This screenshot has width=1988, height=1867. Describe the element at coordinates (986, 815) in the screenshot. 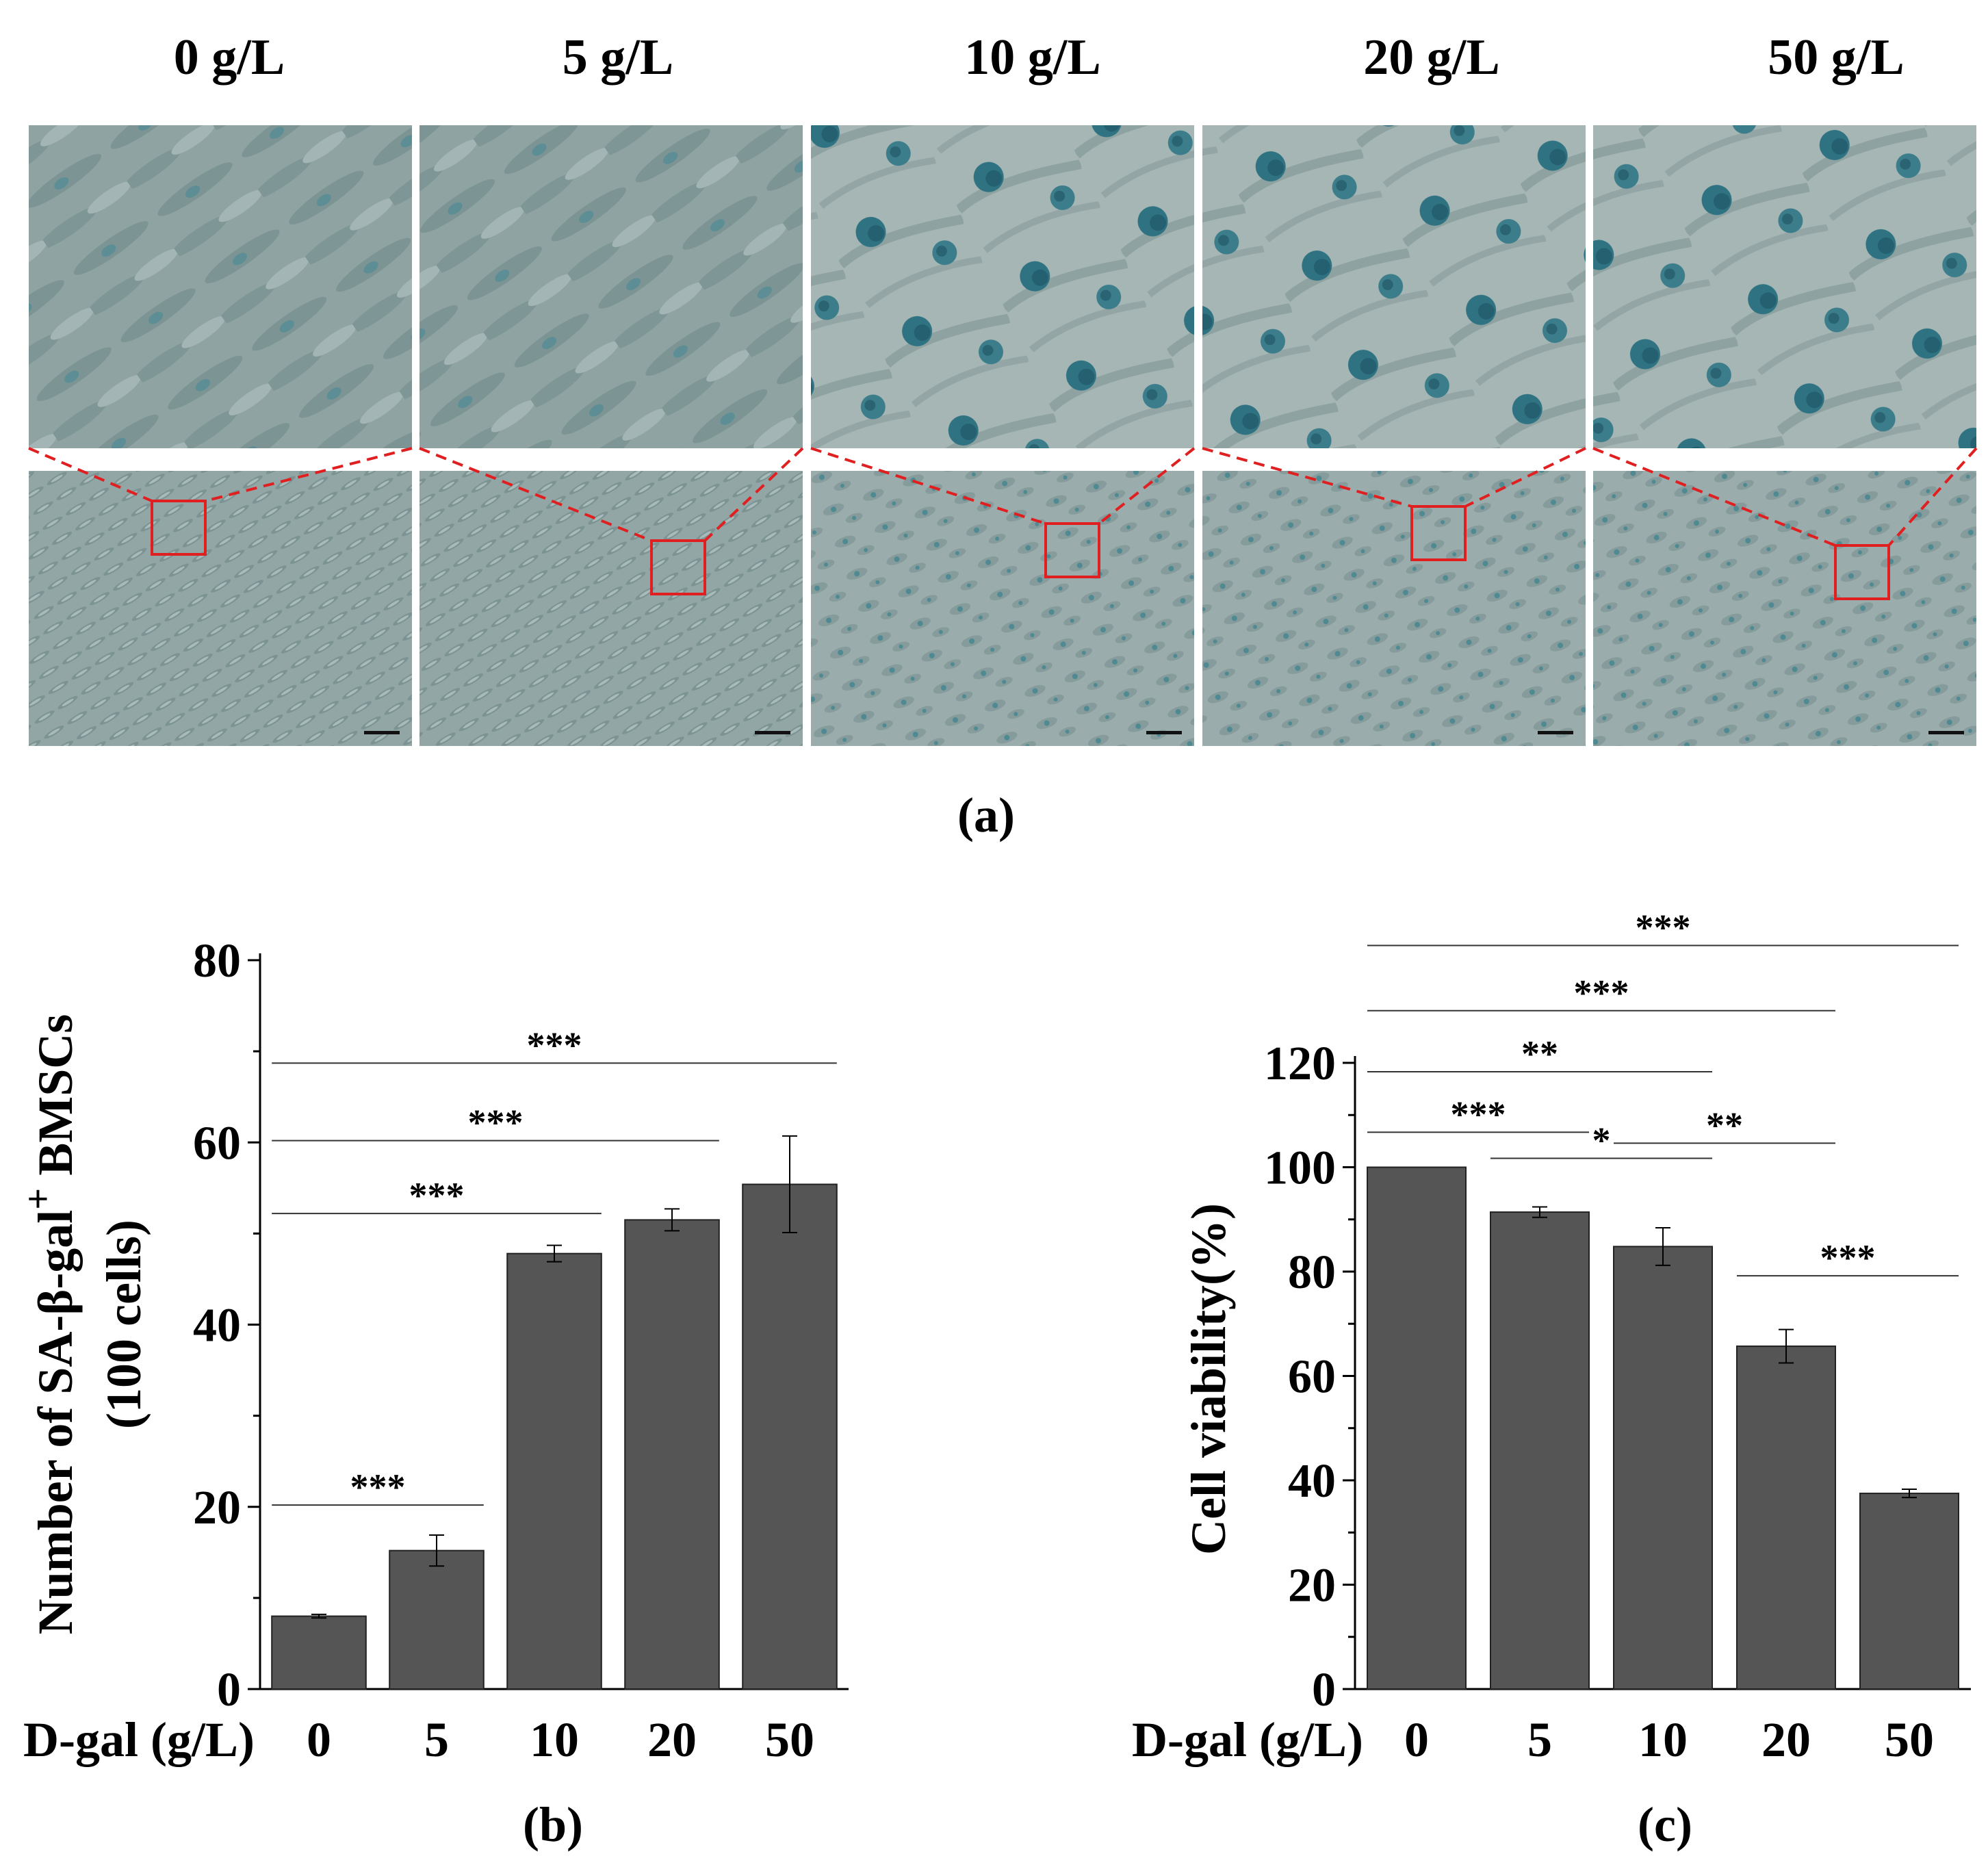

I see `panel-a-label: (a)` at that location.